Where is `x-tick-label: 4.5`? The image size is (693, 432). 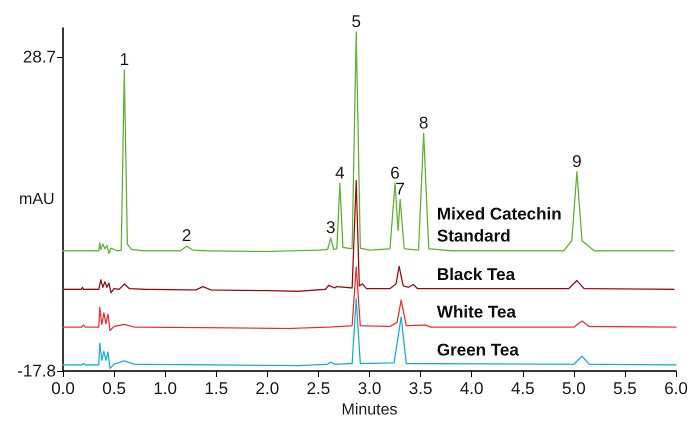
x-tick-label: 4.5 is located at coordinates (522, 388).